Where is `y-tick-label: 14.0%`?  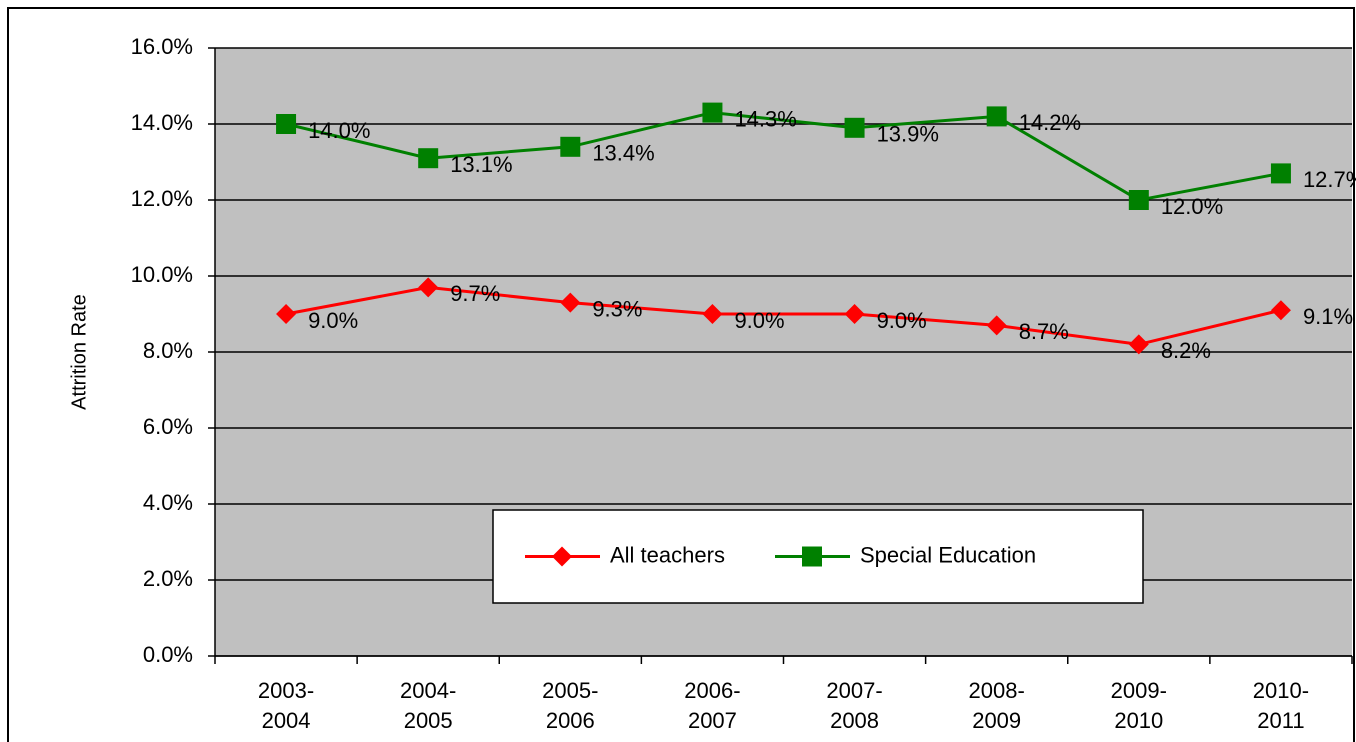
y-tick-label: 14.0% is located at coordinates (162, 122).